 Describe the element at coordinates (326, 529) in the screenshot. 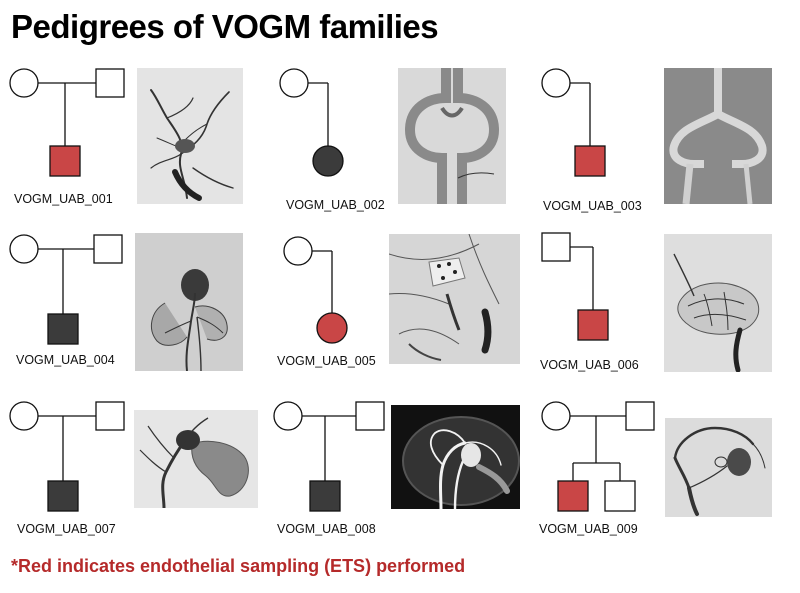

I see `family-label-008: VOGM_UAB_008` at that location.